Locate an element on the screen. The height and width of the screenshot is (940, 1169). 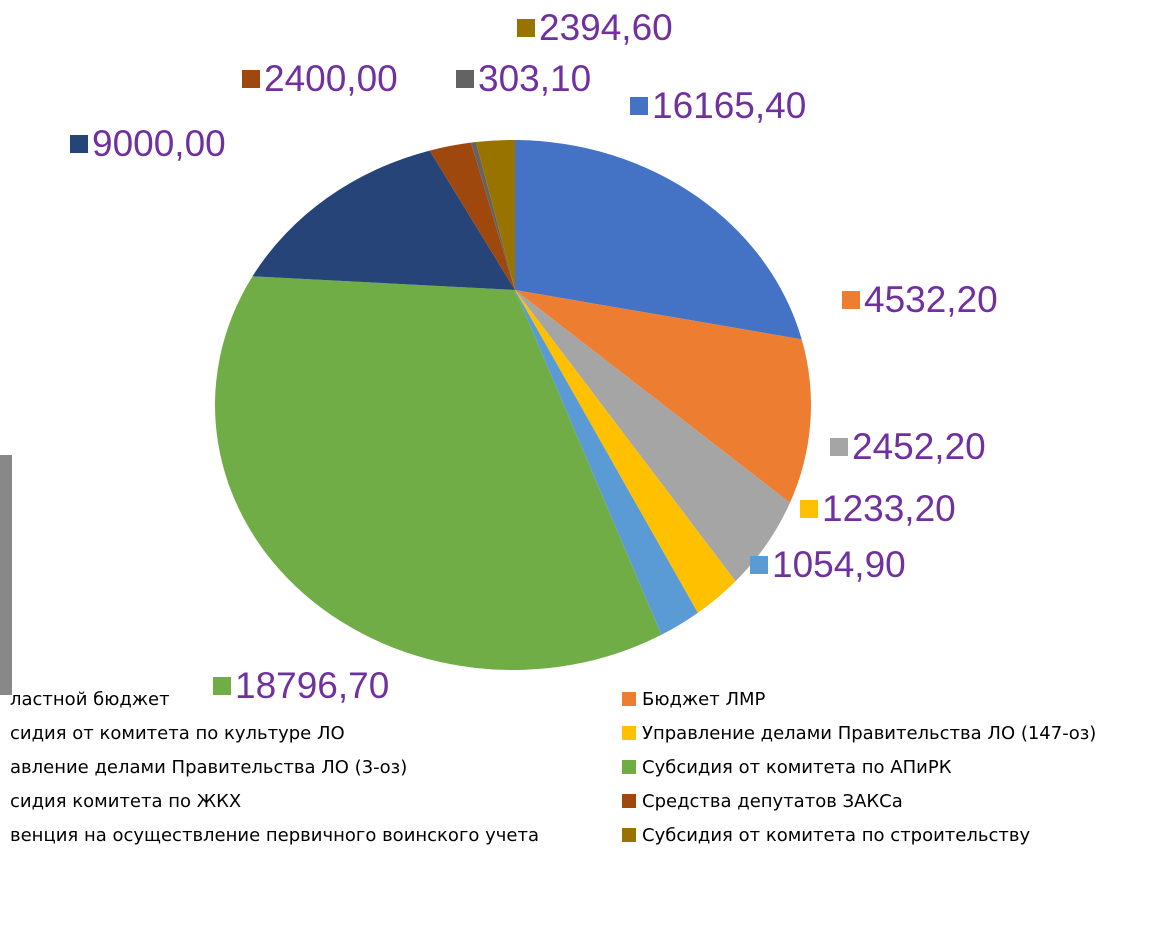
data-label: 16165,40 is located at coordinates (729, 105).